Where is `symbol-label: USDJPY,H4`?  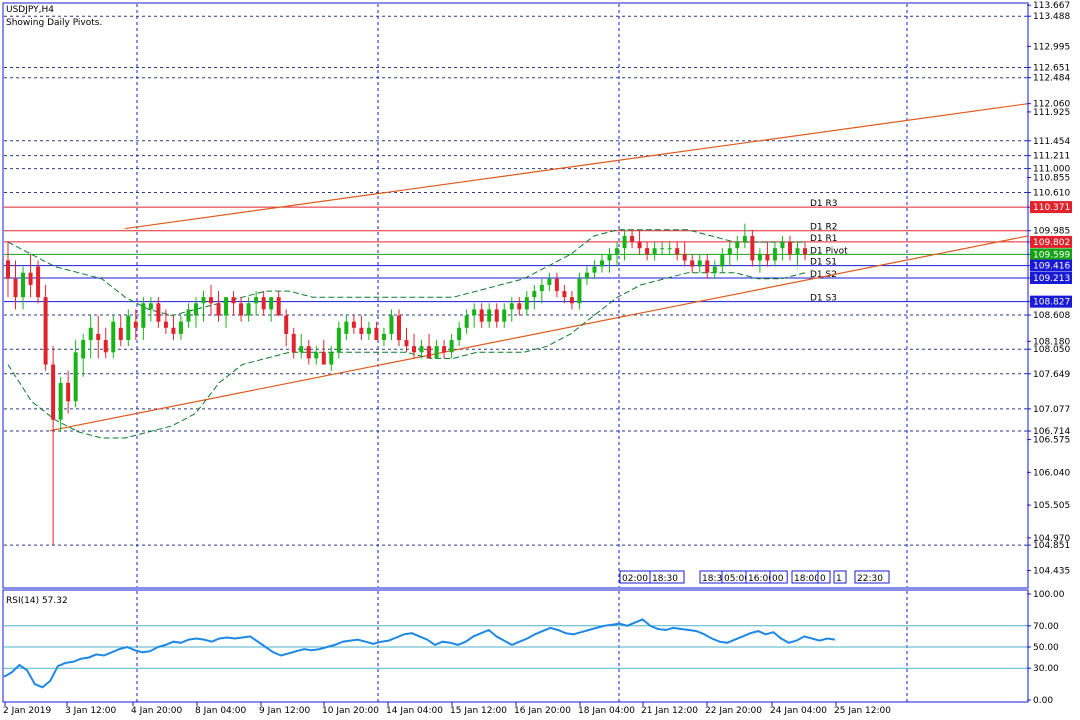
symbol-label: USDJPY,H4 is located at coordinates (30, 10).